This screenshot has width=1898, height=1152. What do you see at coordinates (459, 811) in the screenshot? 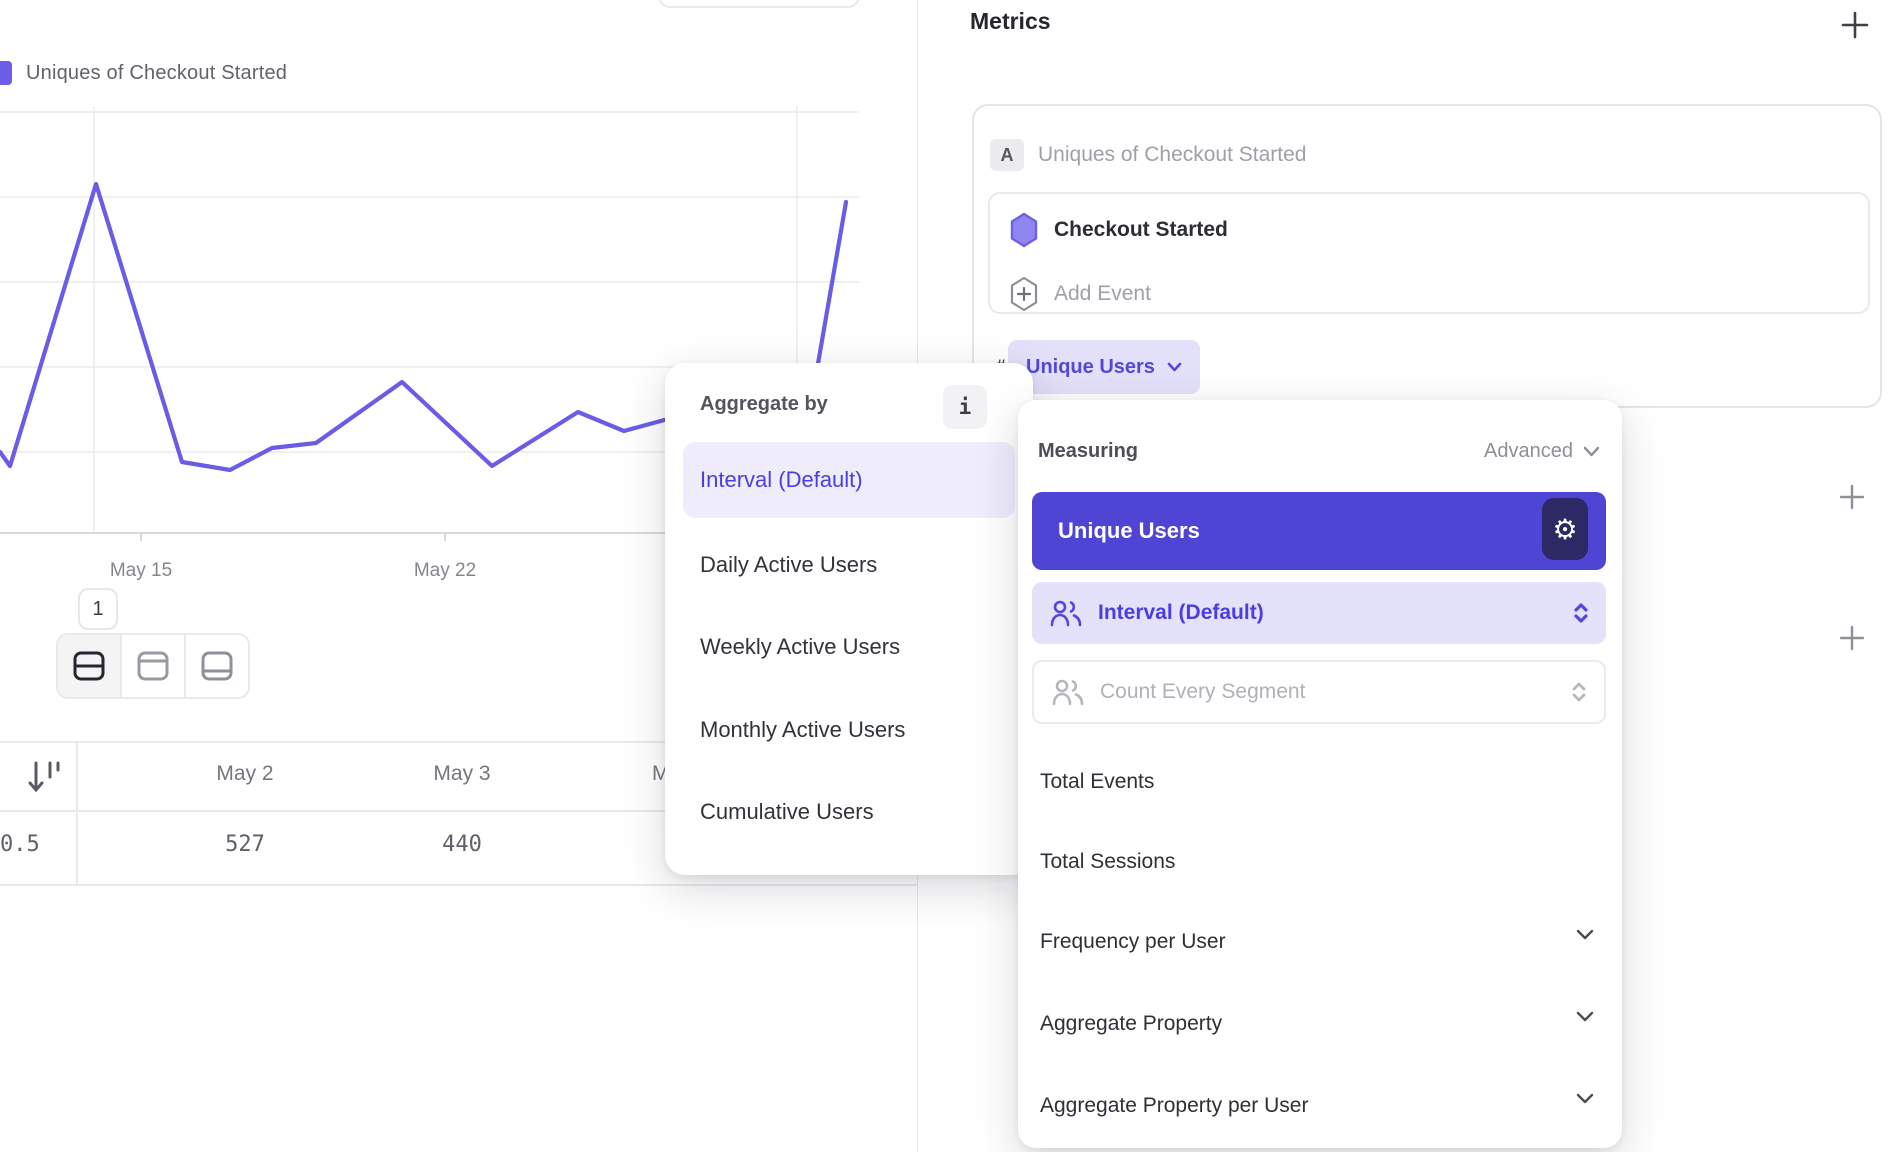
I see `table-header-border` at bounding box center [459, 811].